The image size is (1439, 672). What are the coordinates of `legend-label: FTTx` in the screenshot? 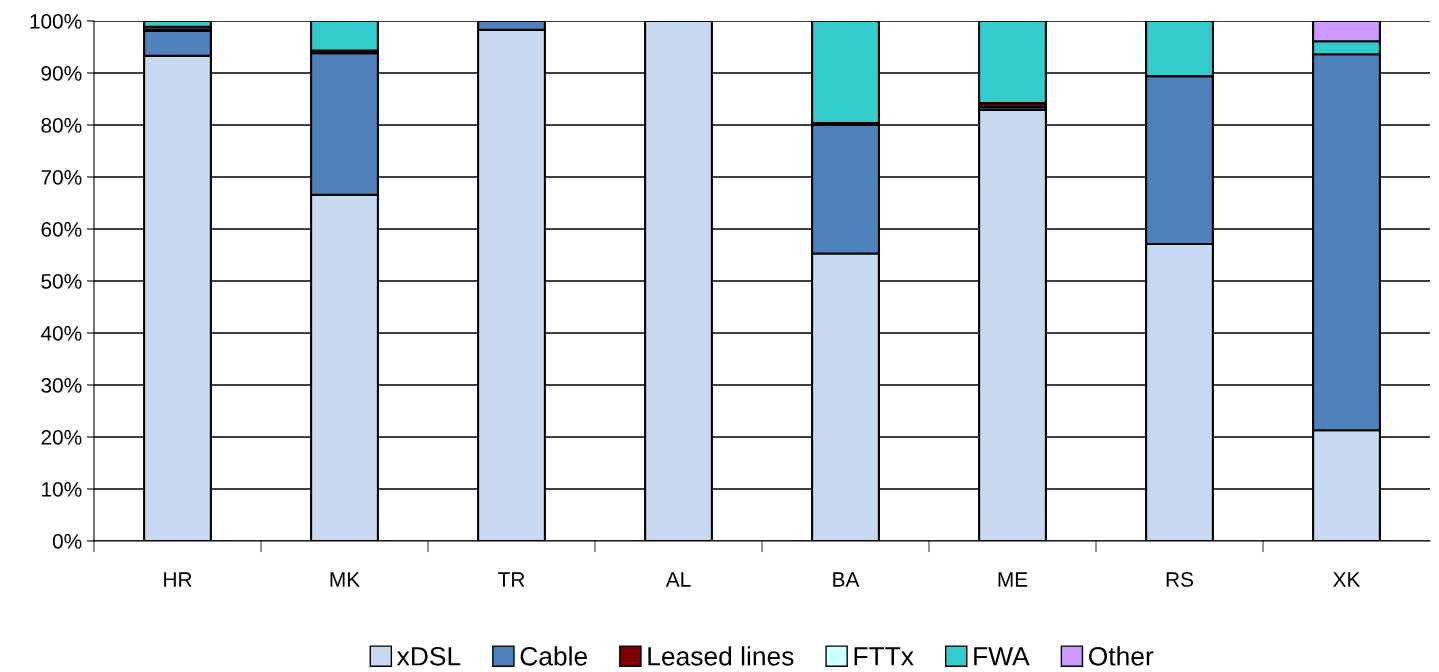 It's located at (884, 656).